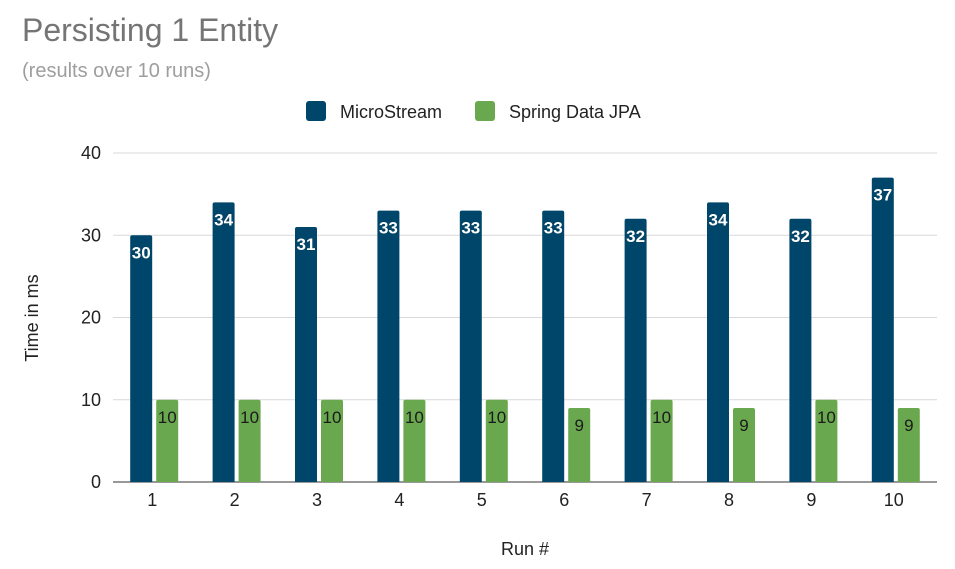 This screenshot has width=955, height=569. What do you see at coordinates (141, 252) in the screenshot?
I see `data-label-microstream: 30` at bounding box center [141, 252].